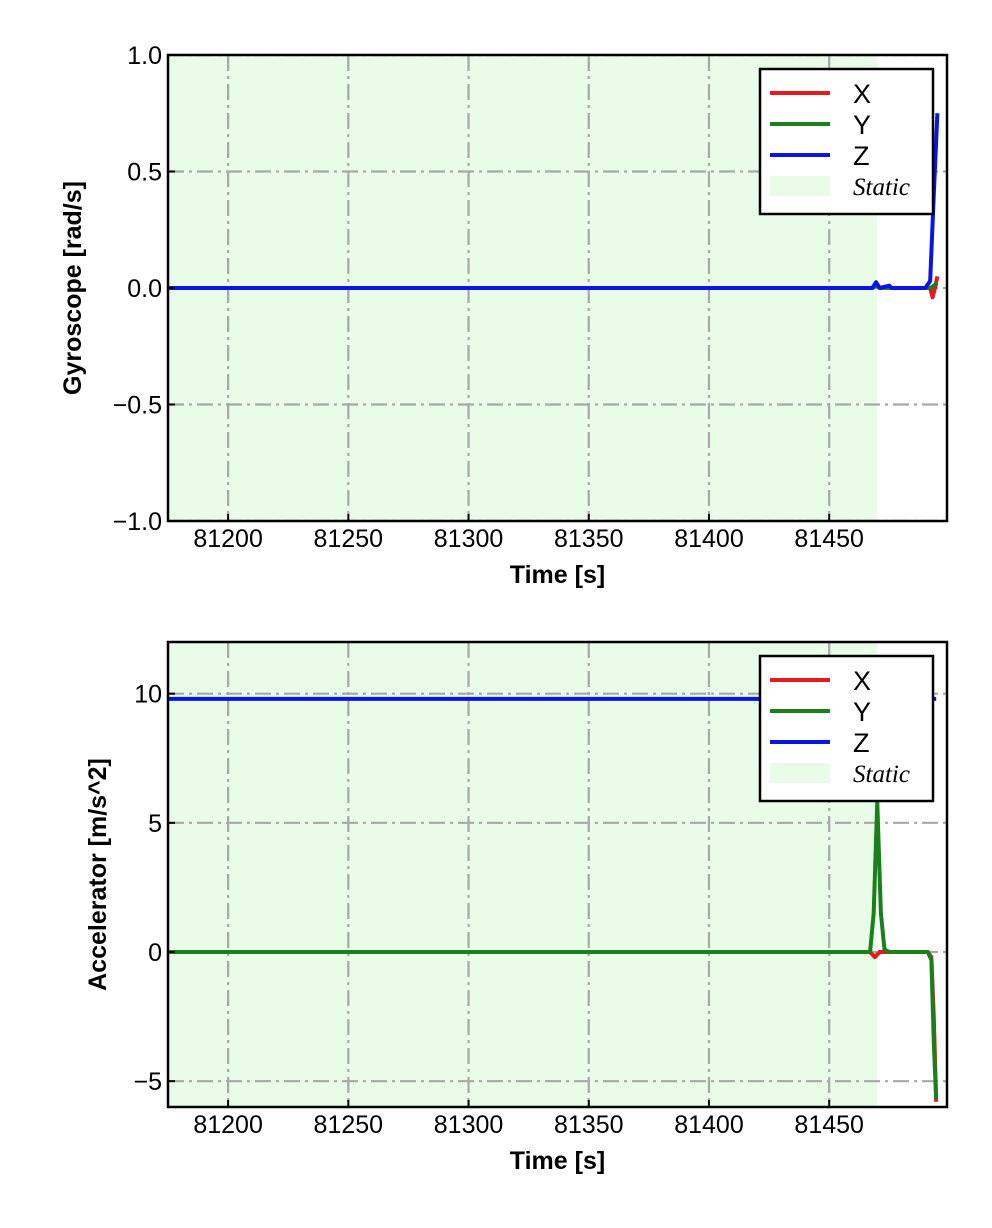 Image resolution: width=992 pixels, height=1228 pixels. I want to click on gyro-legend-swatch-static, so click(800, 186).